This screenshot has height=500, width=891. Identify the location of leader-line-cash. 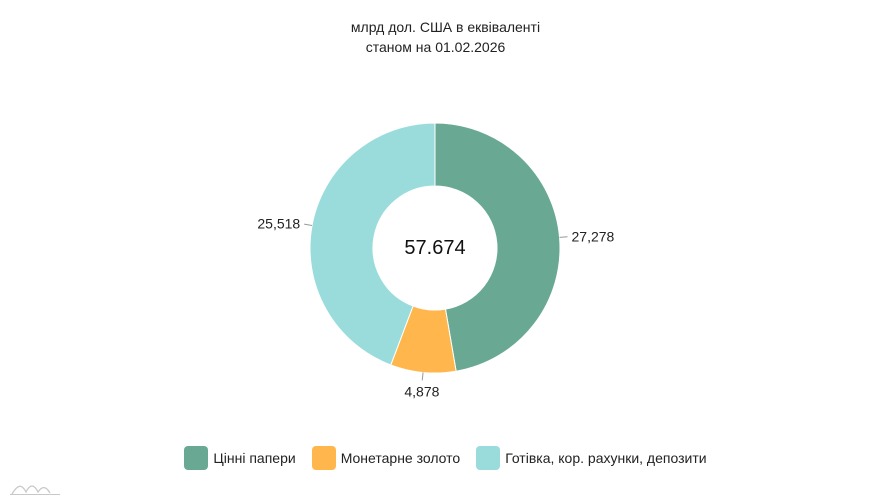
(308, 225).